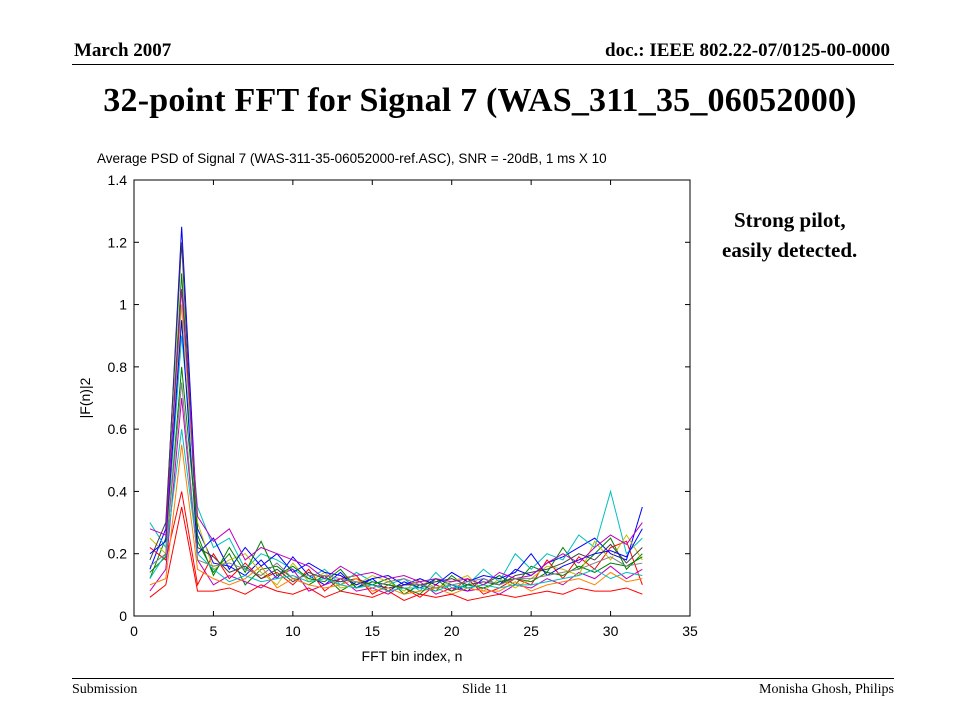  Describe the element at coordinates (105, 689) in the screenshot. I see `footer-submission: Submission` at that location.